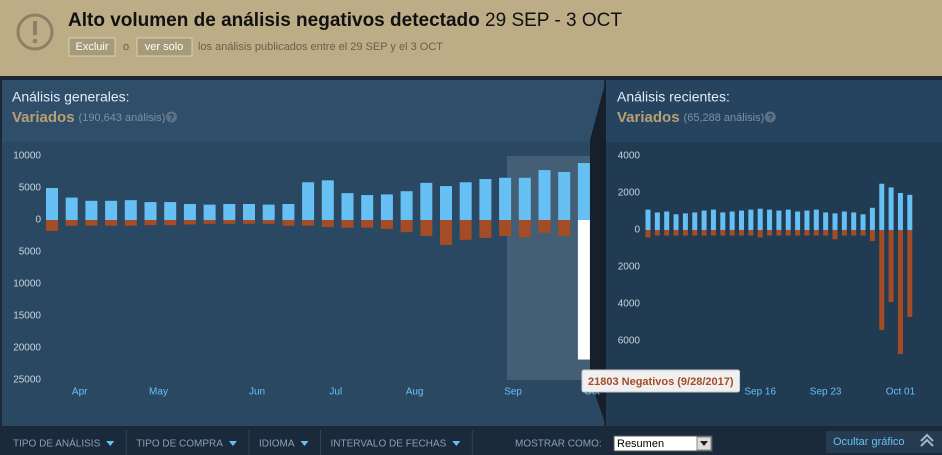 The image size is (942, 455). What do you see at coordinates (704, 443) in the screenshot?
I see `select-arrow` at bounding box center [704, 443].